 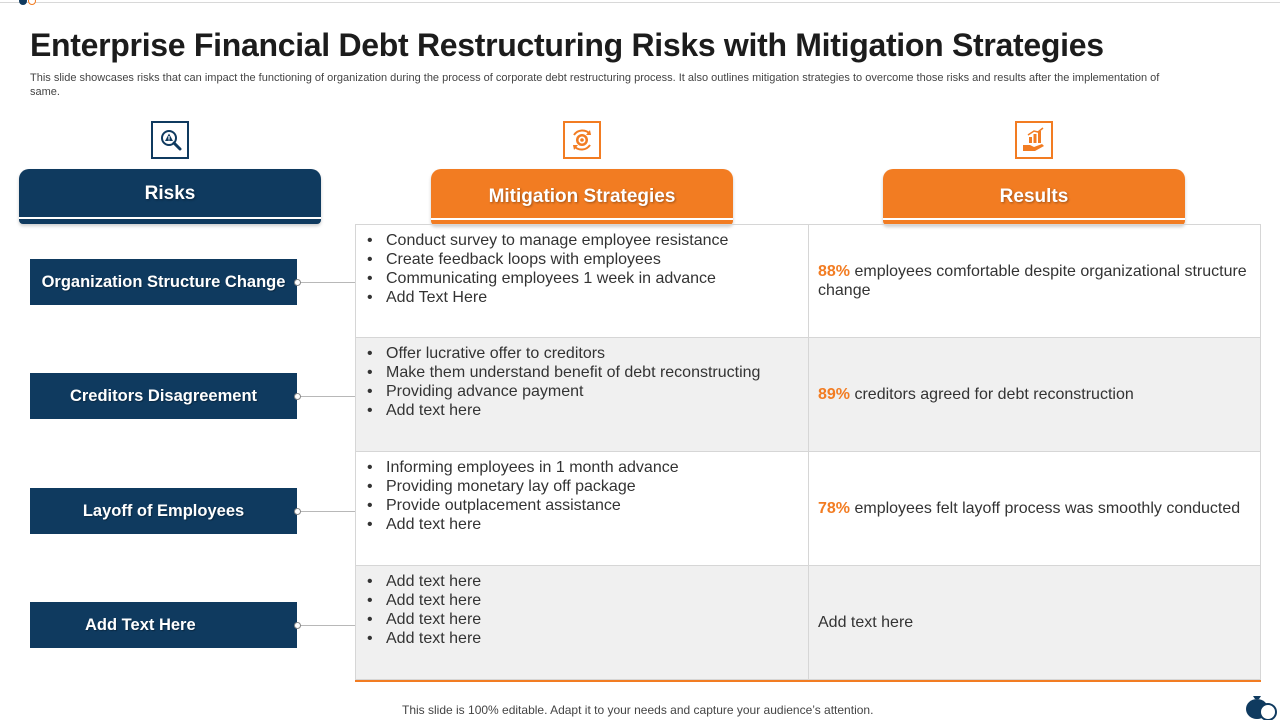 What do you see at coordinates (1262, 706) in the screenshot?
I see `money-bag-logo-icon` at bounding box center [1262, 706].